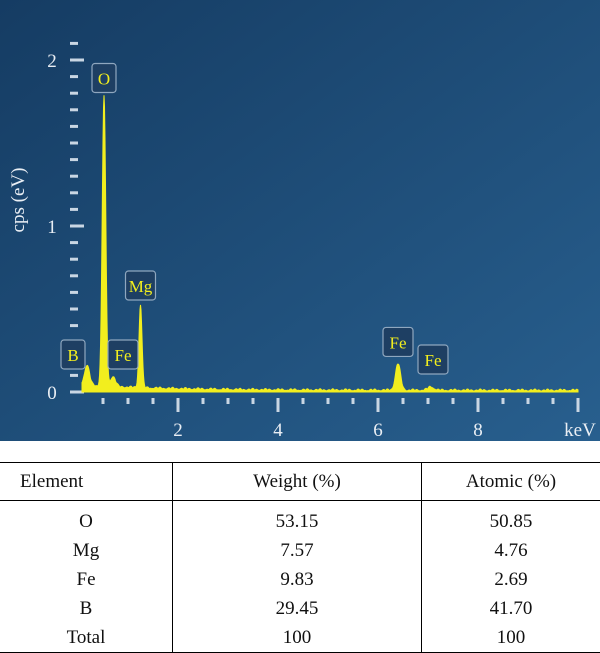  Describe the element at coordinates (86, 550) in the screenshot. I see `cell-element: Mg` at that location.